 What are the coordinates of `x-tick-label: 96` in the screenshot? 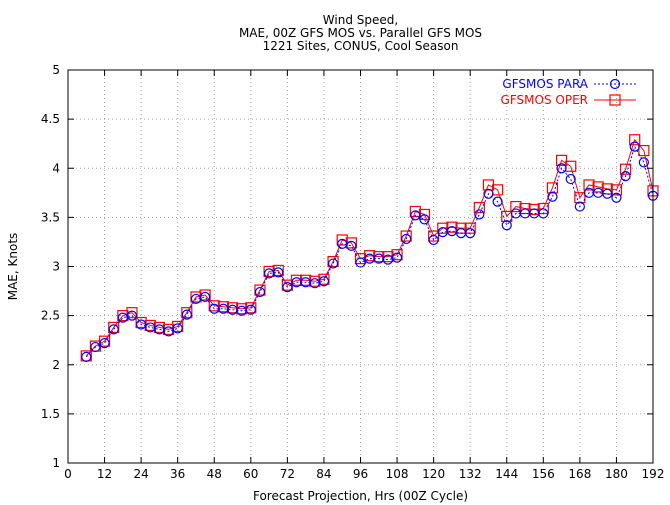 It's located at (360, 474).